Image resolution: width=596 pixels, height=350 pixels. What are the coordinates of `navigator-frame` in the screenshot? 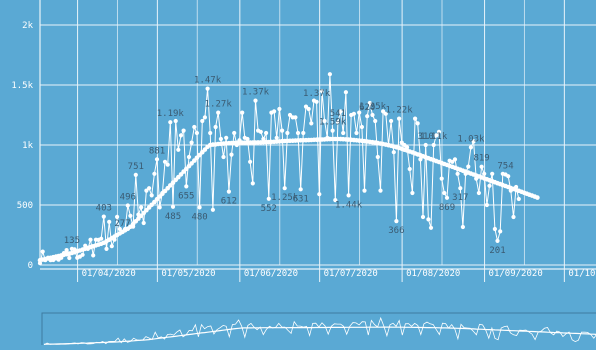 It's located at (318, 331).